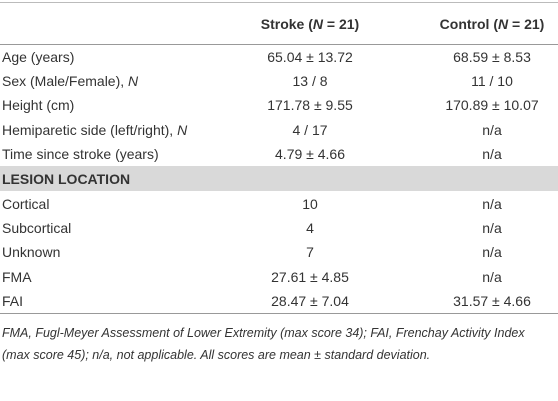 This screenshot has height=401, width=558. Describe the element at coordinates (310, 105) in the screenshot. I see `cell: 171.78 ± 9.55` at that location.